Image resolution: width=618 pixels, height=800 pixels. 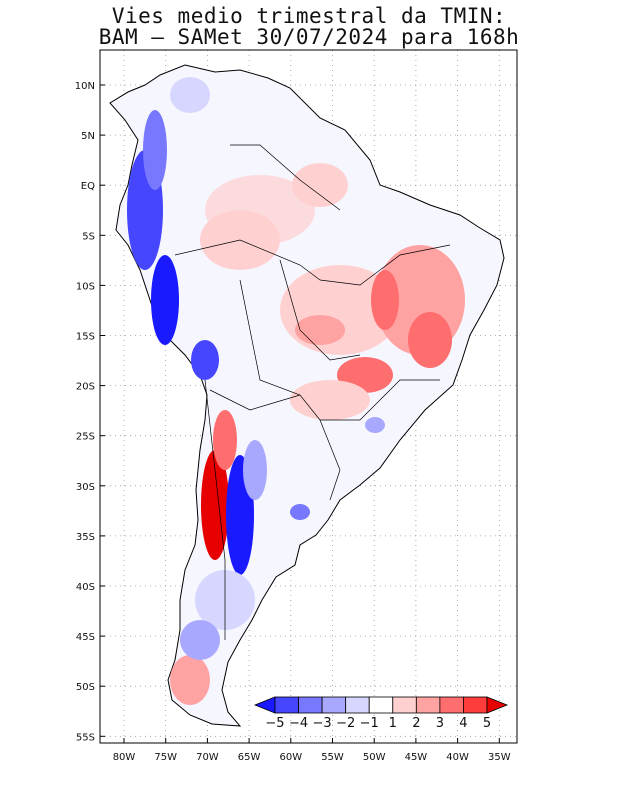 I want to click on lon-tick-label: 80W, so click(x=124, y=757).